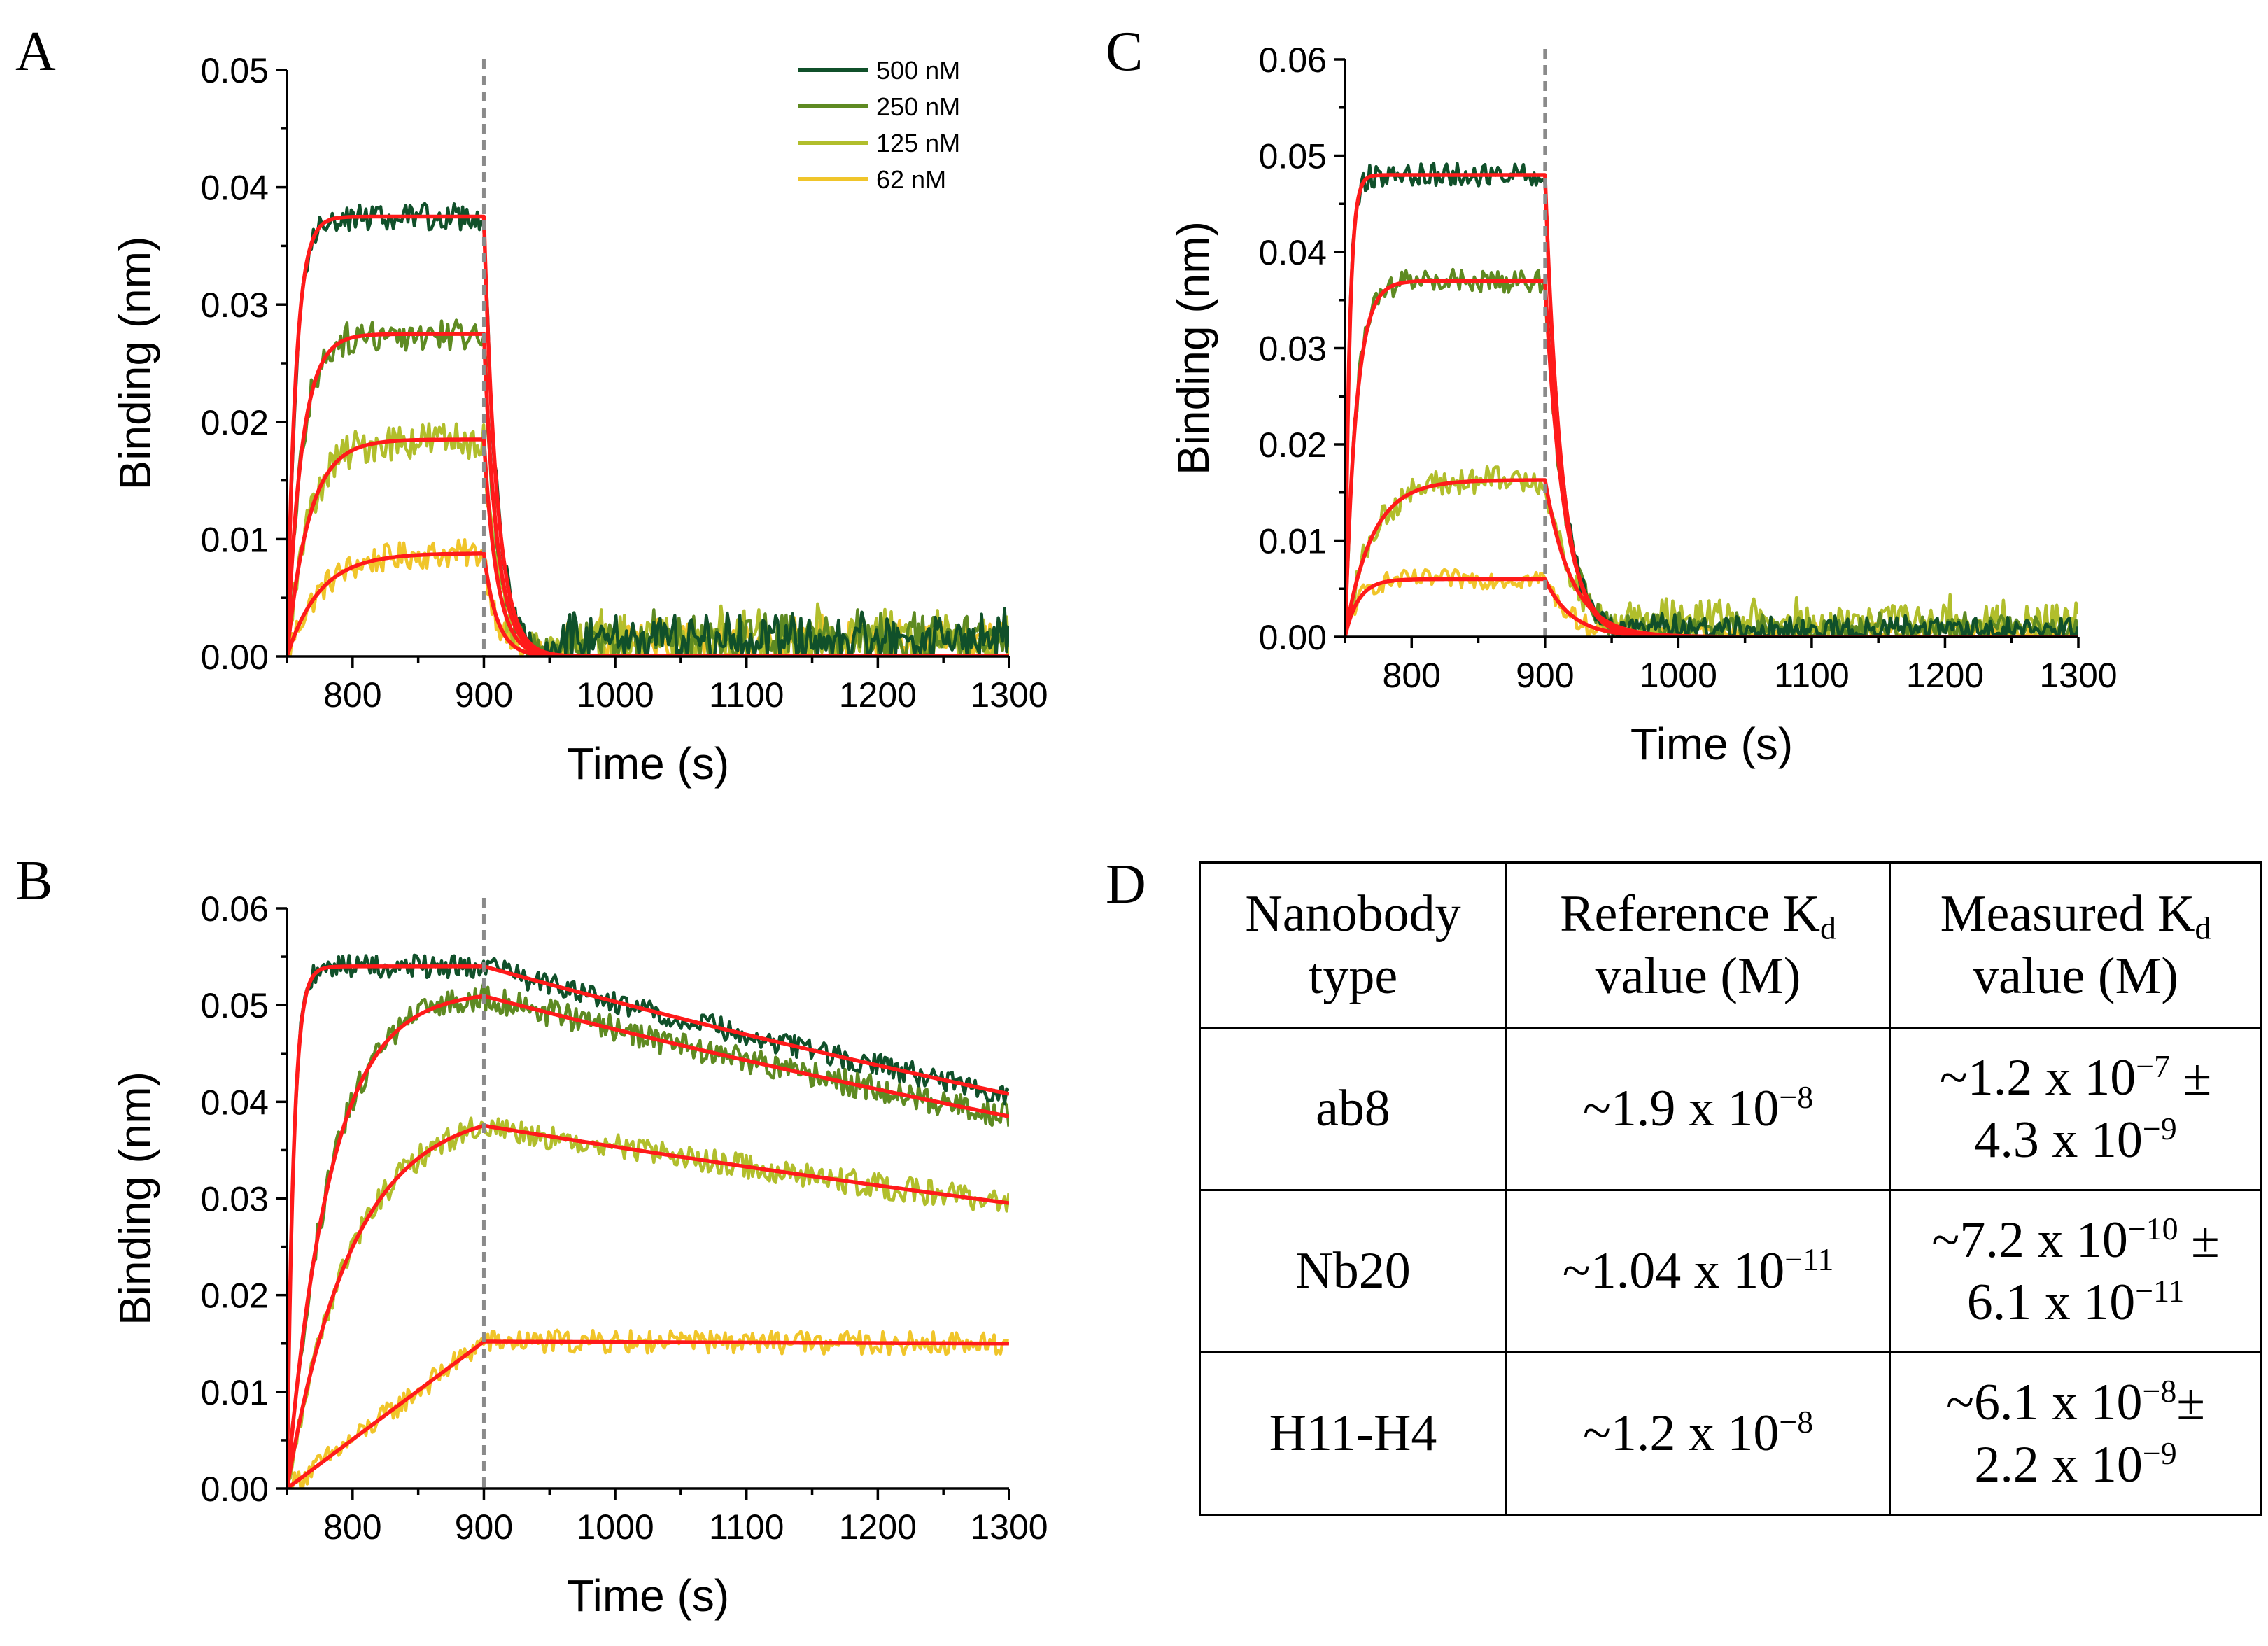 The height and width of the screenshot is (1646, 2268). Describe the element at coordinates (2075, 1109) in the screenshot. I see `cell-measured-kd: ~1.2 x 10−7 ±4.3 x 10−9` at that location.